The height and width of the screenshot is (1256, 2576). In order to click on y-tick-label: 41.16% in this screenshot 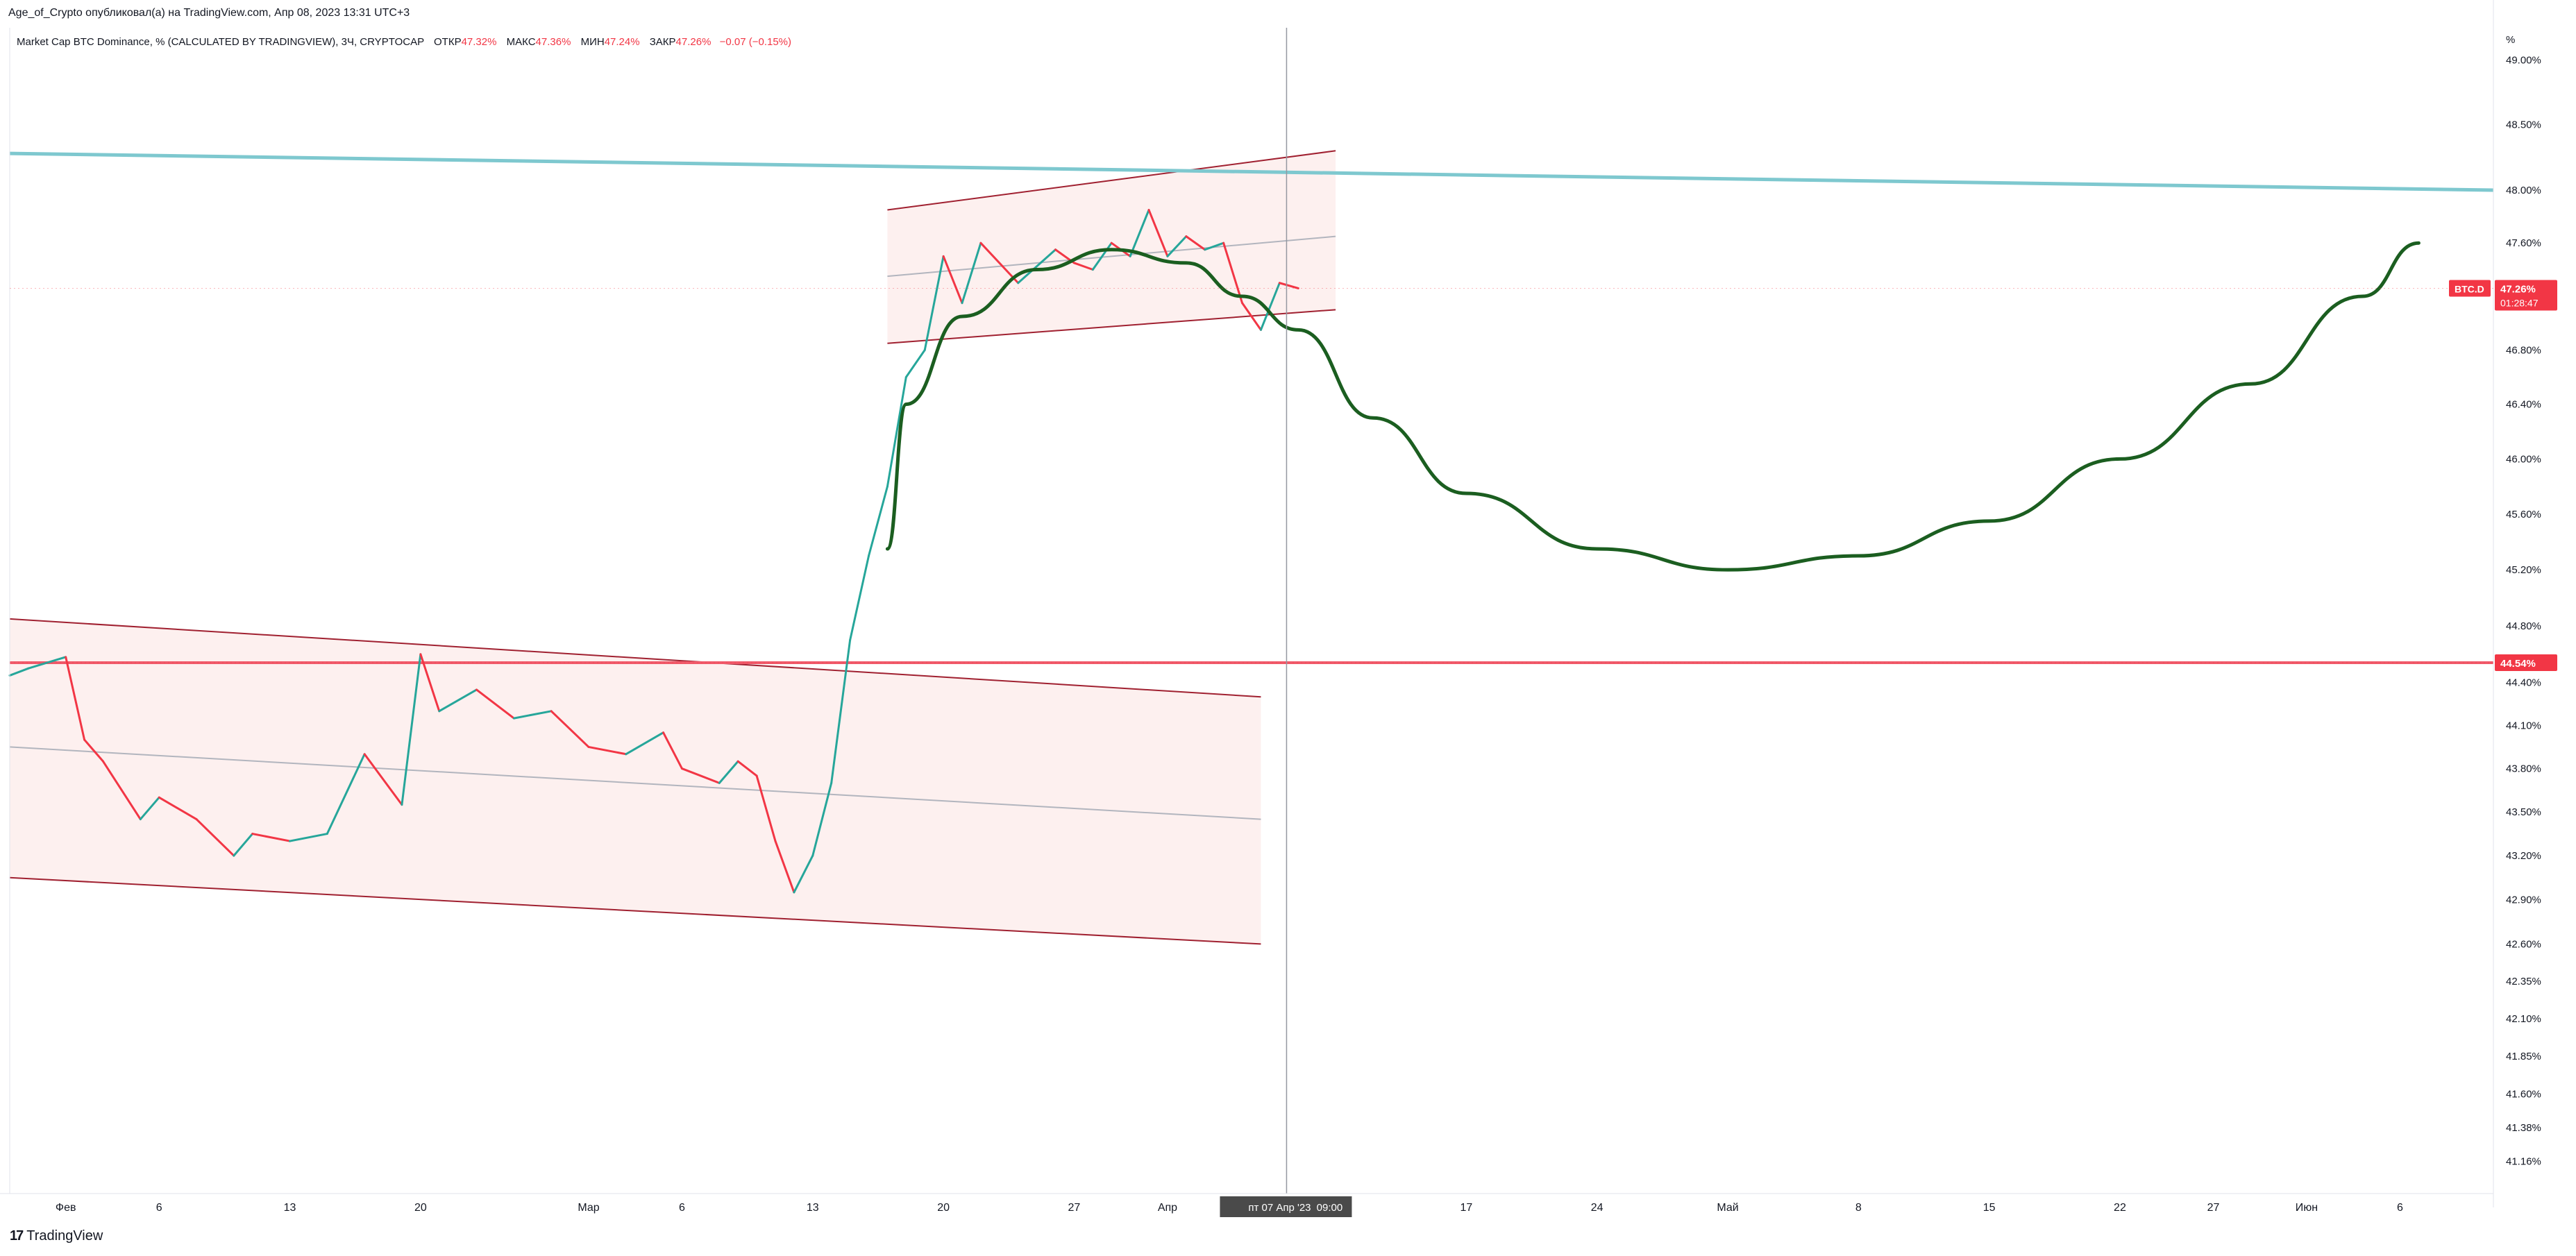, I will do `click(2523, 1161)`.